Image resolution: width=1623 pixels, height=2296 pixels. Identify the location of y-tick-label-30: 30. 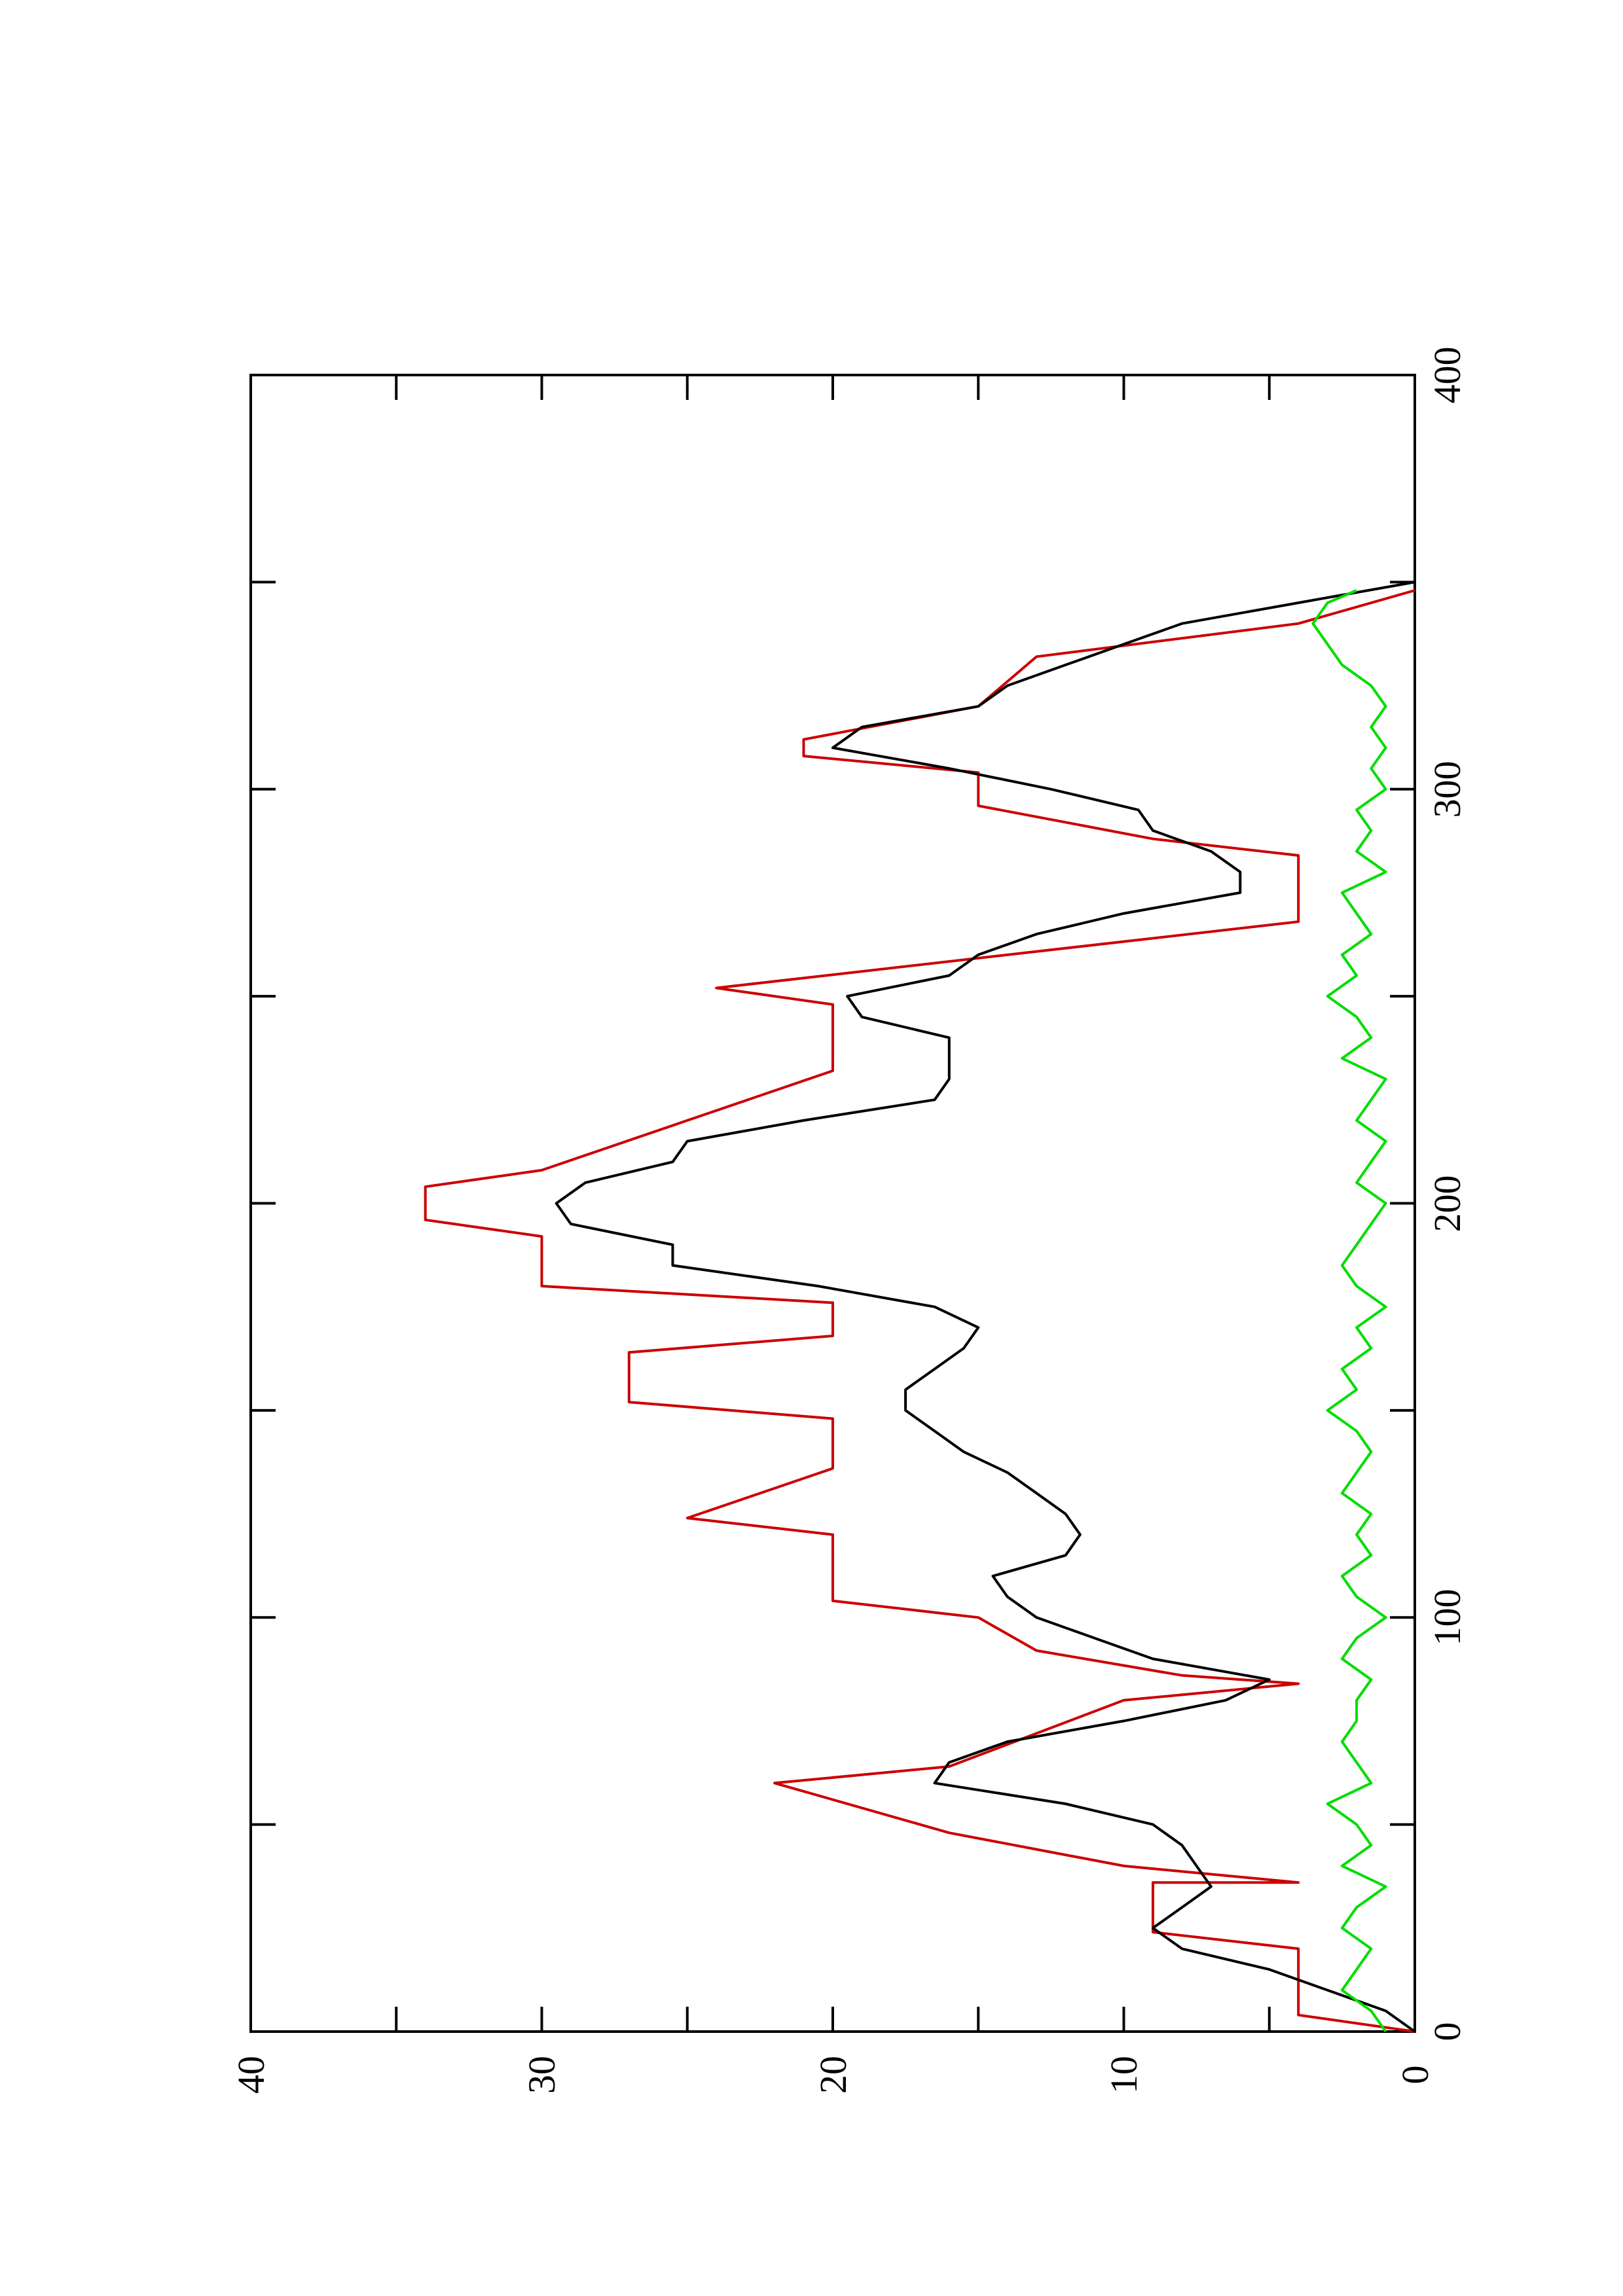
(541, 2075).